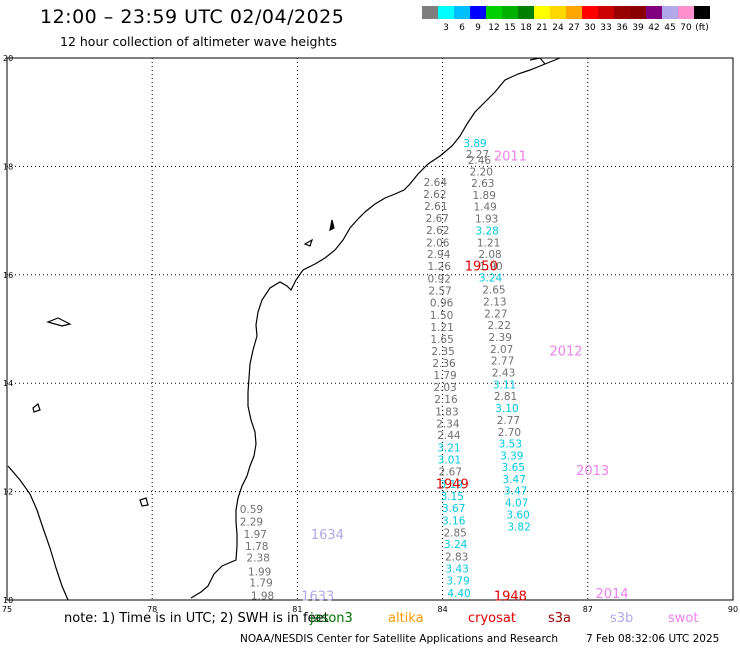 Image resolution: width=740 pixels, height=650 pixels. What do you see at coordinates (8, 383) in the screenshot?
I see `y-tick-label: 14` at bounding box center [8, 383].